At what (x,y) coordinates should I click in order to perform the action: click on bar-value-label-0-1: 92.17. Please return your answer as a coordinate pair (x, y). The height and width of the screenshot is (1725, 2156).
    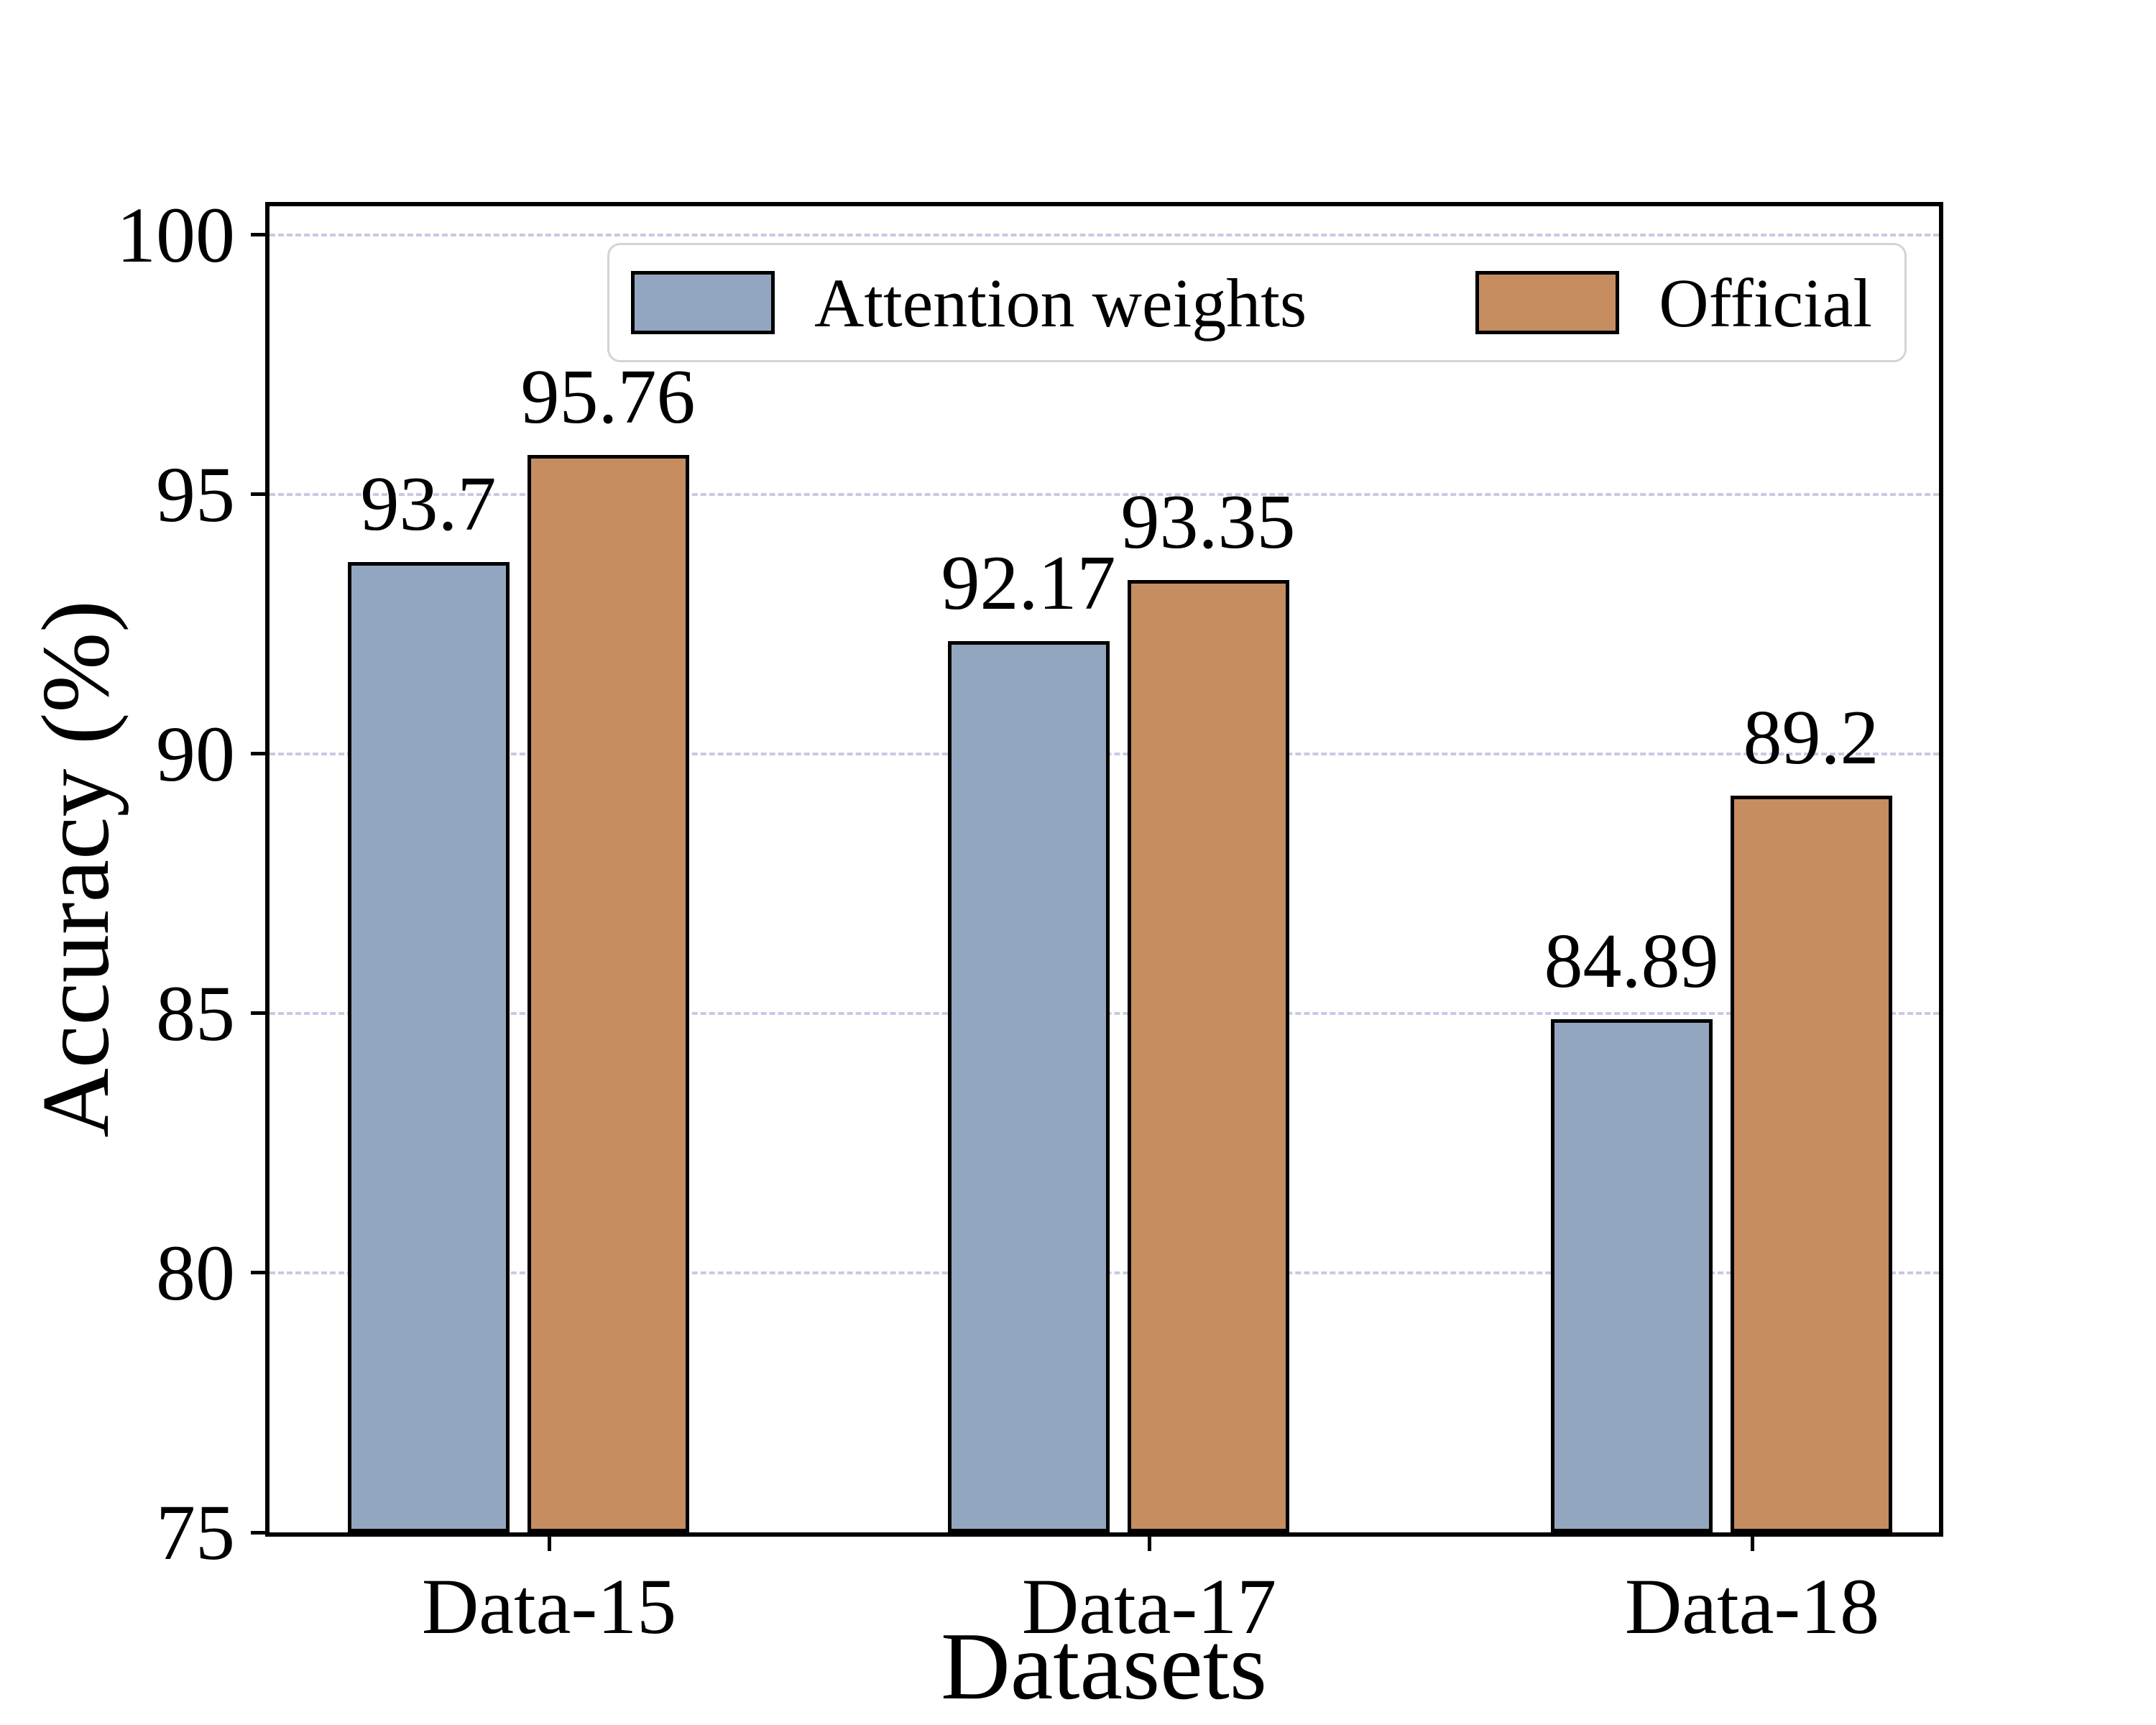
    Looking at the image, I should click on (1028, 583).